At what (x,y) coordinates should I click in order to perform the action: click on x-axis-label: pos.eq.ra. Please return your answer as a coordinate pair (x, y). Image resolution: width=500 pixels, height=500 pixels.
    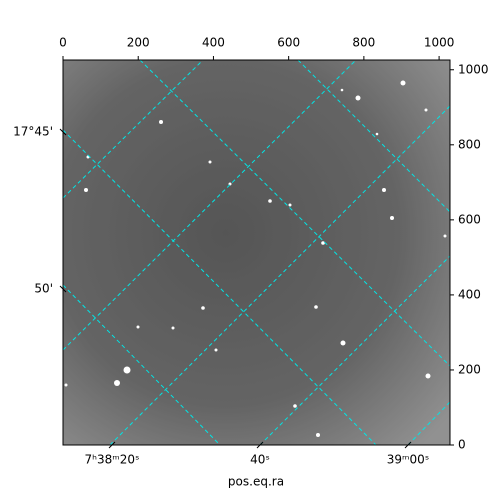
    Looking at the image, I should click on (256, 482).